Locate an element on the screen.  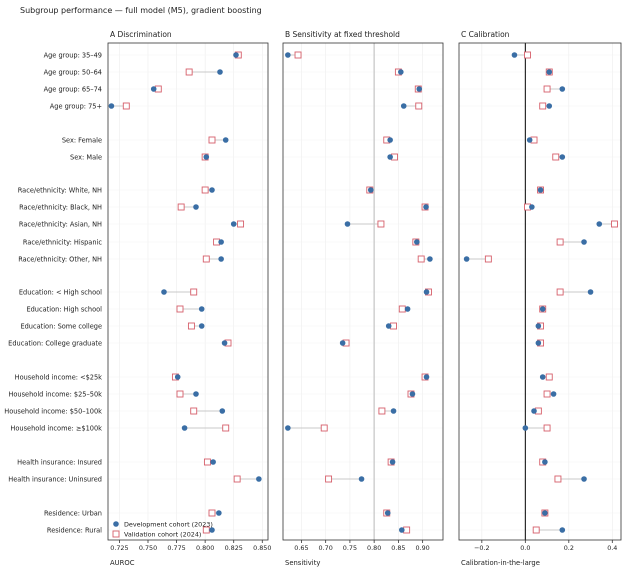
tick-label: 0.0 is located at coordinates (525, 548).